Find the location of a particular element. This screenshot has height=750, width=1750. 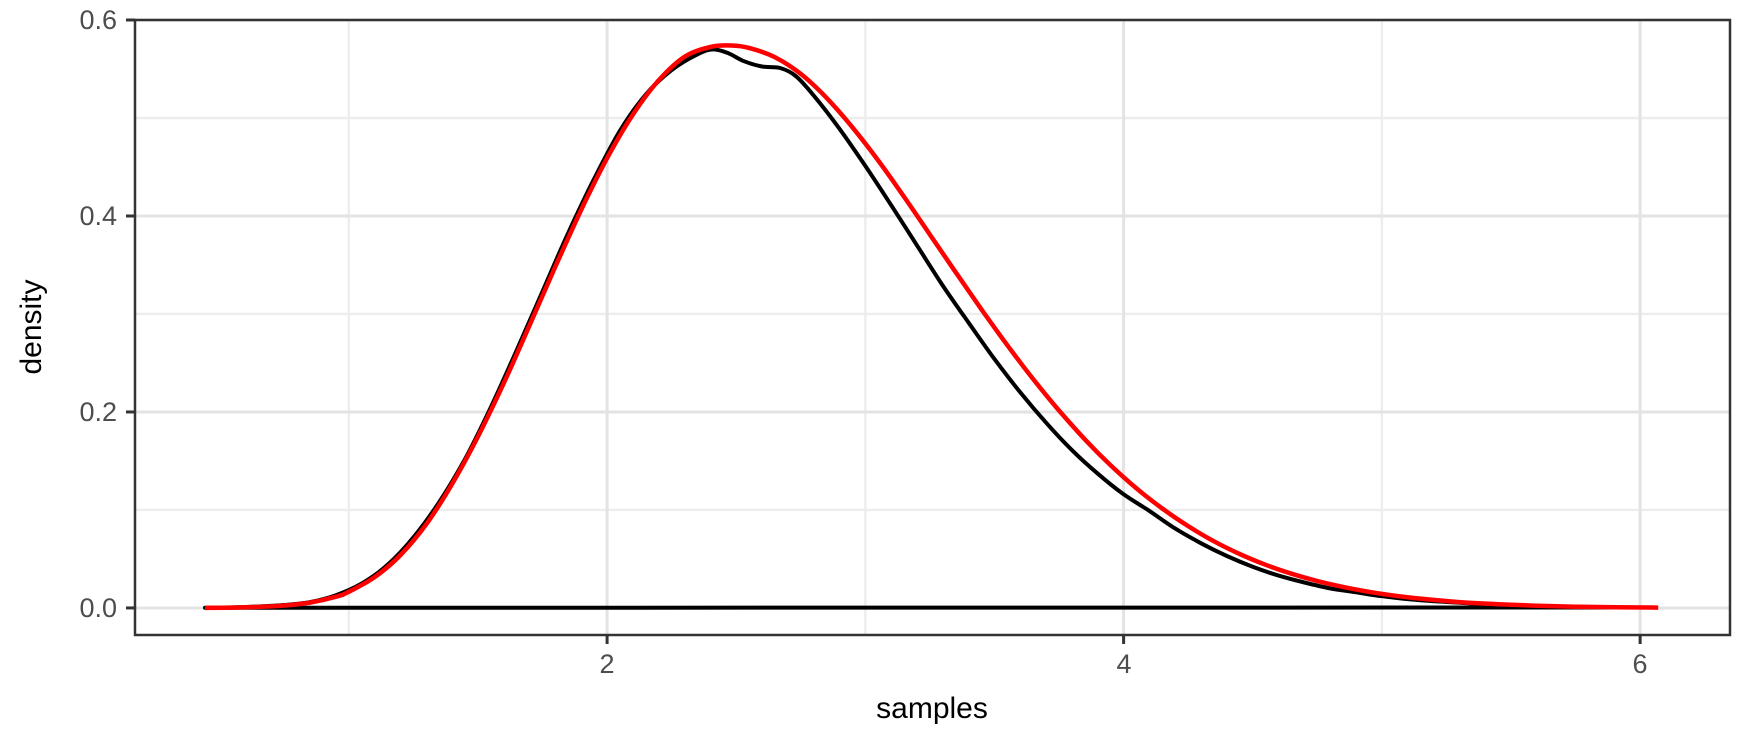

x-tick-label-4: 4 is located at coordinates (1124, 664).